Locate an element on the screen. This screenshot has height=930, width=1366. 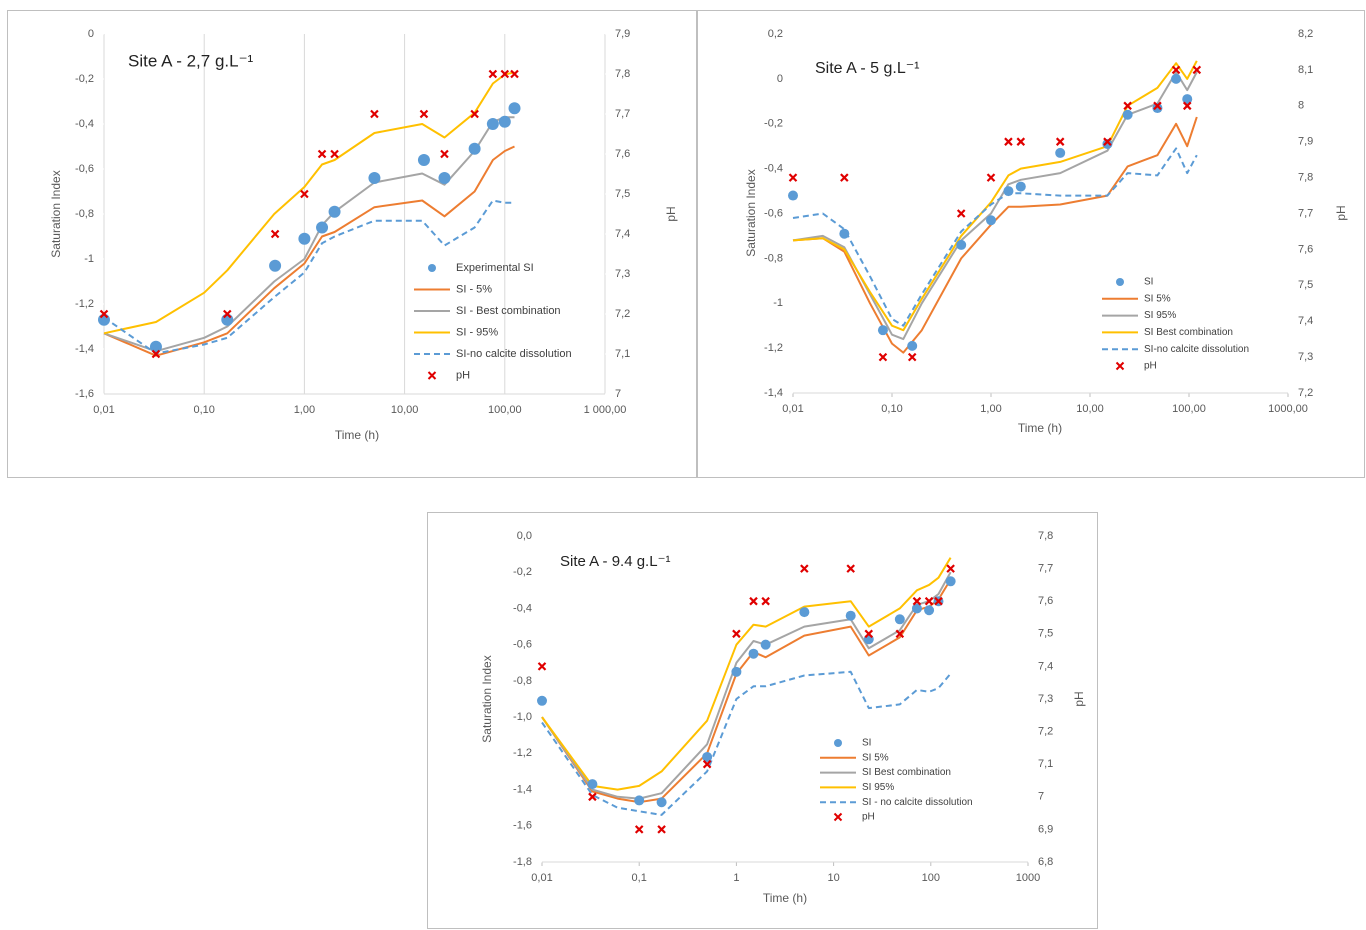
y-tick-label: 0 is located at coordinates (780, 79).